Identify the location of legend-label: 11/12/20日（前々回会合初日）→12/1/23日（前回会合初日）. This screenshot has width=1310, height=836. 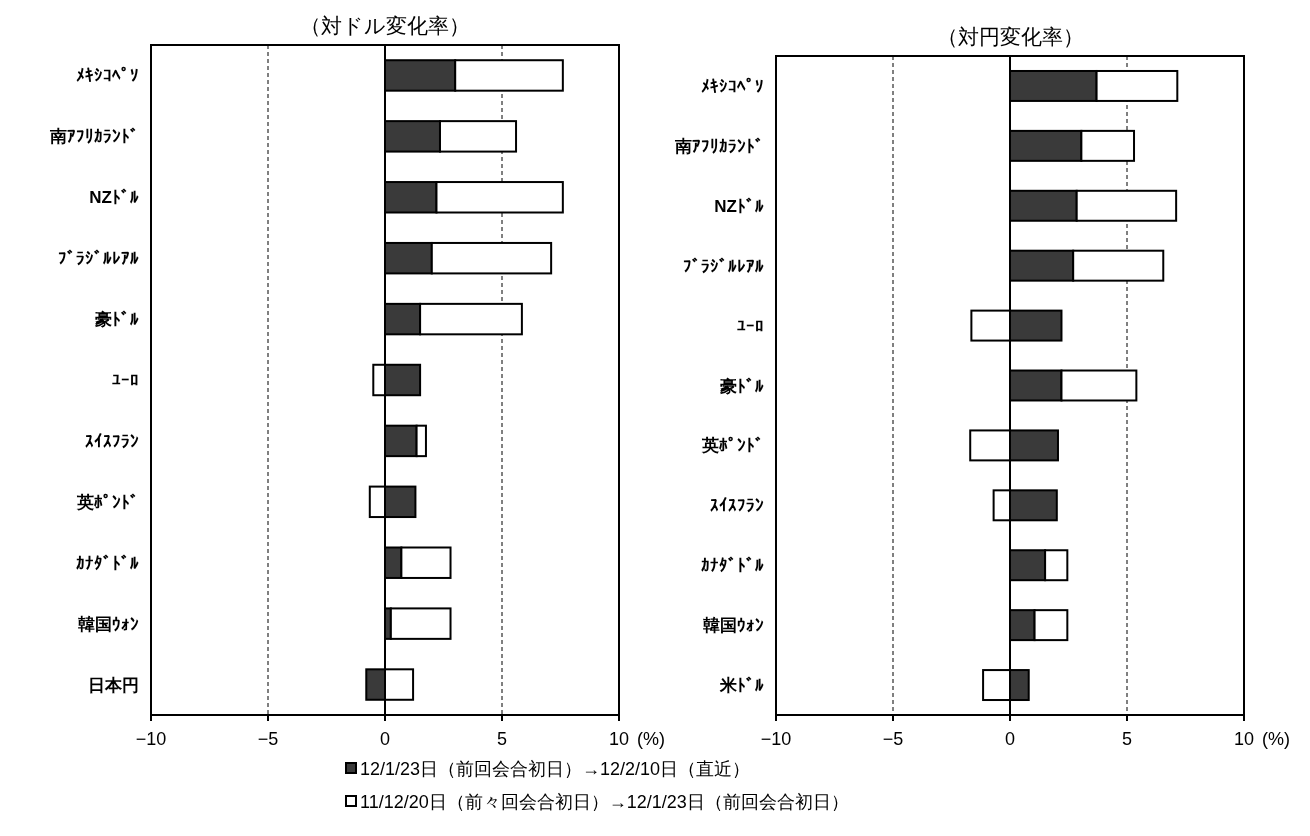
(604, 802).